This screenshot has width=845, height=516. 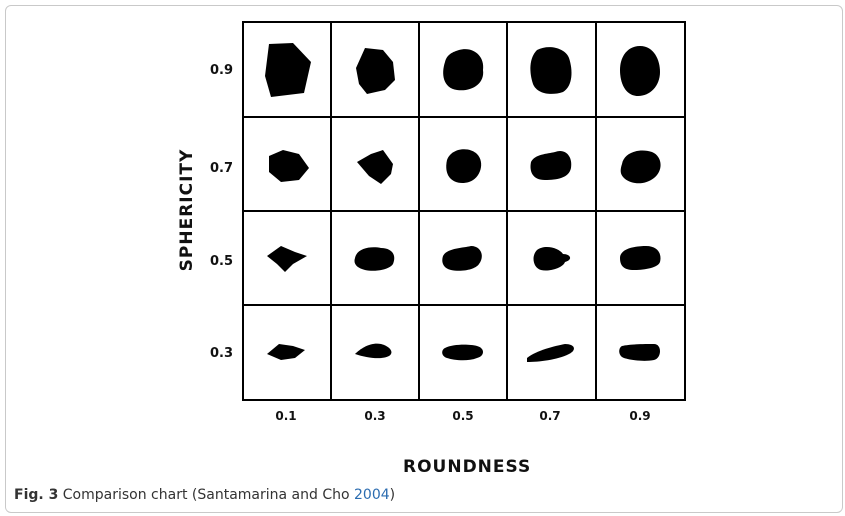 What do you see at coordinates (640, 71) in the screenshot?
I see `particle-s0.9-r0.9` at bounding box center [640, 71].